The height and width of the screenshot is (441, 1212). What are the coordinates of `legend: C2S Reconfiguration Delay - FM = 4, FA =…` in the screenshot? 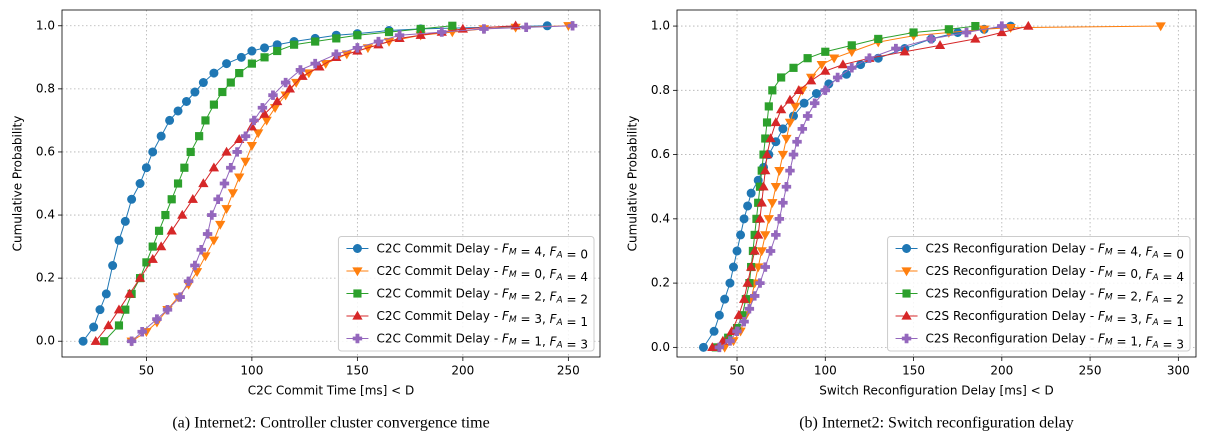 It's located at (1039, 294).